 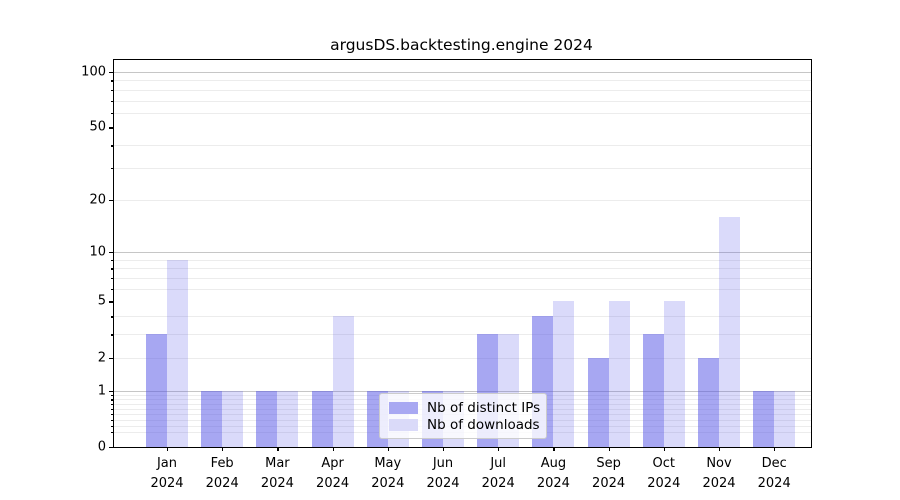 What do you see at coordinates (774, 473) in the screenshot?
I see `x-tick-label: Dec 2024` at bounding box center [774, 473].